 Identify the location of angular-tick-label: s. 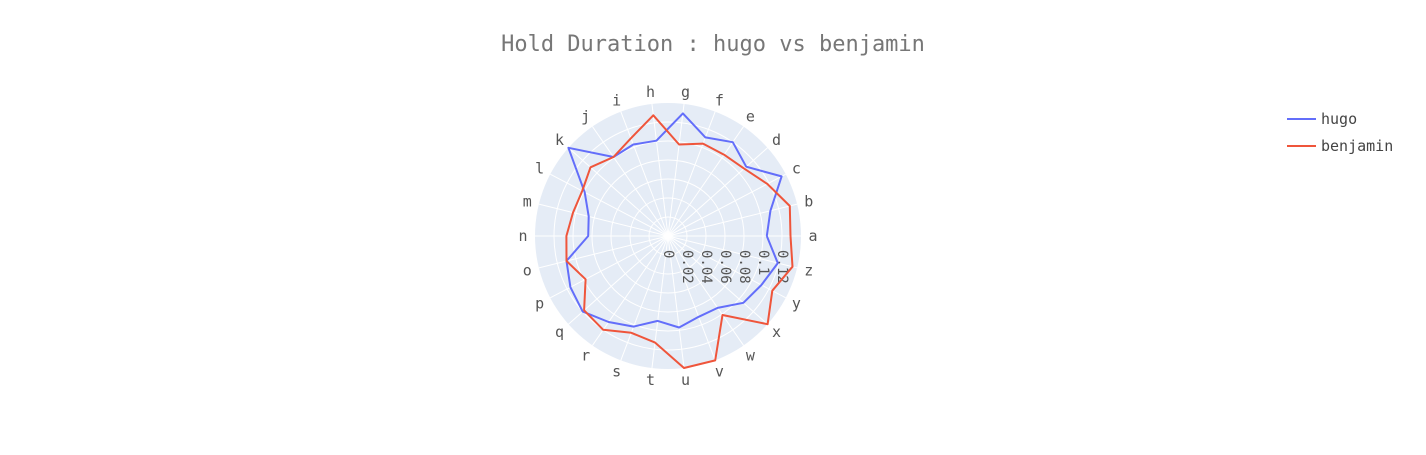
(616, 372).